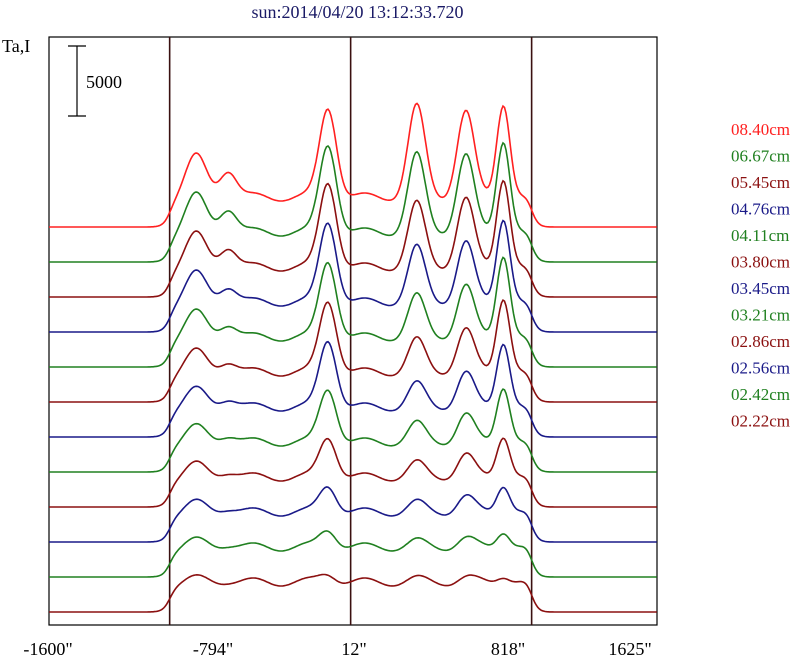  I want to click on legend-item: 04.11cm, so click(760, 235).